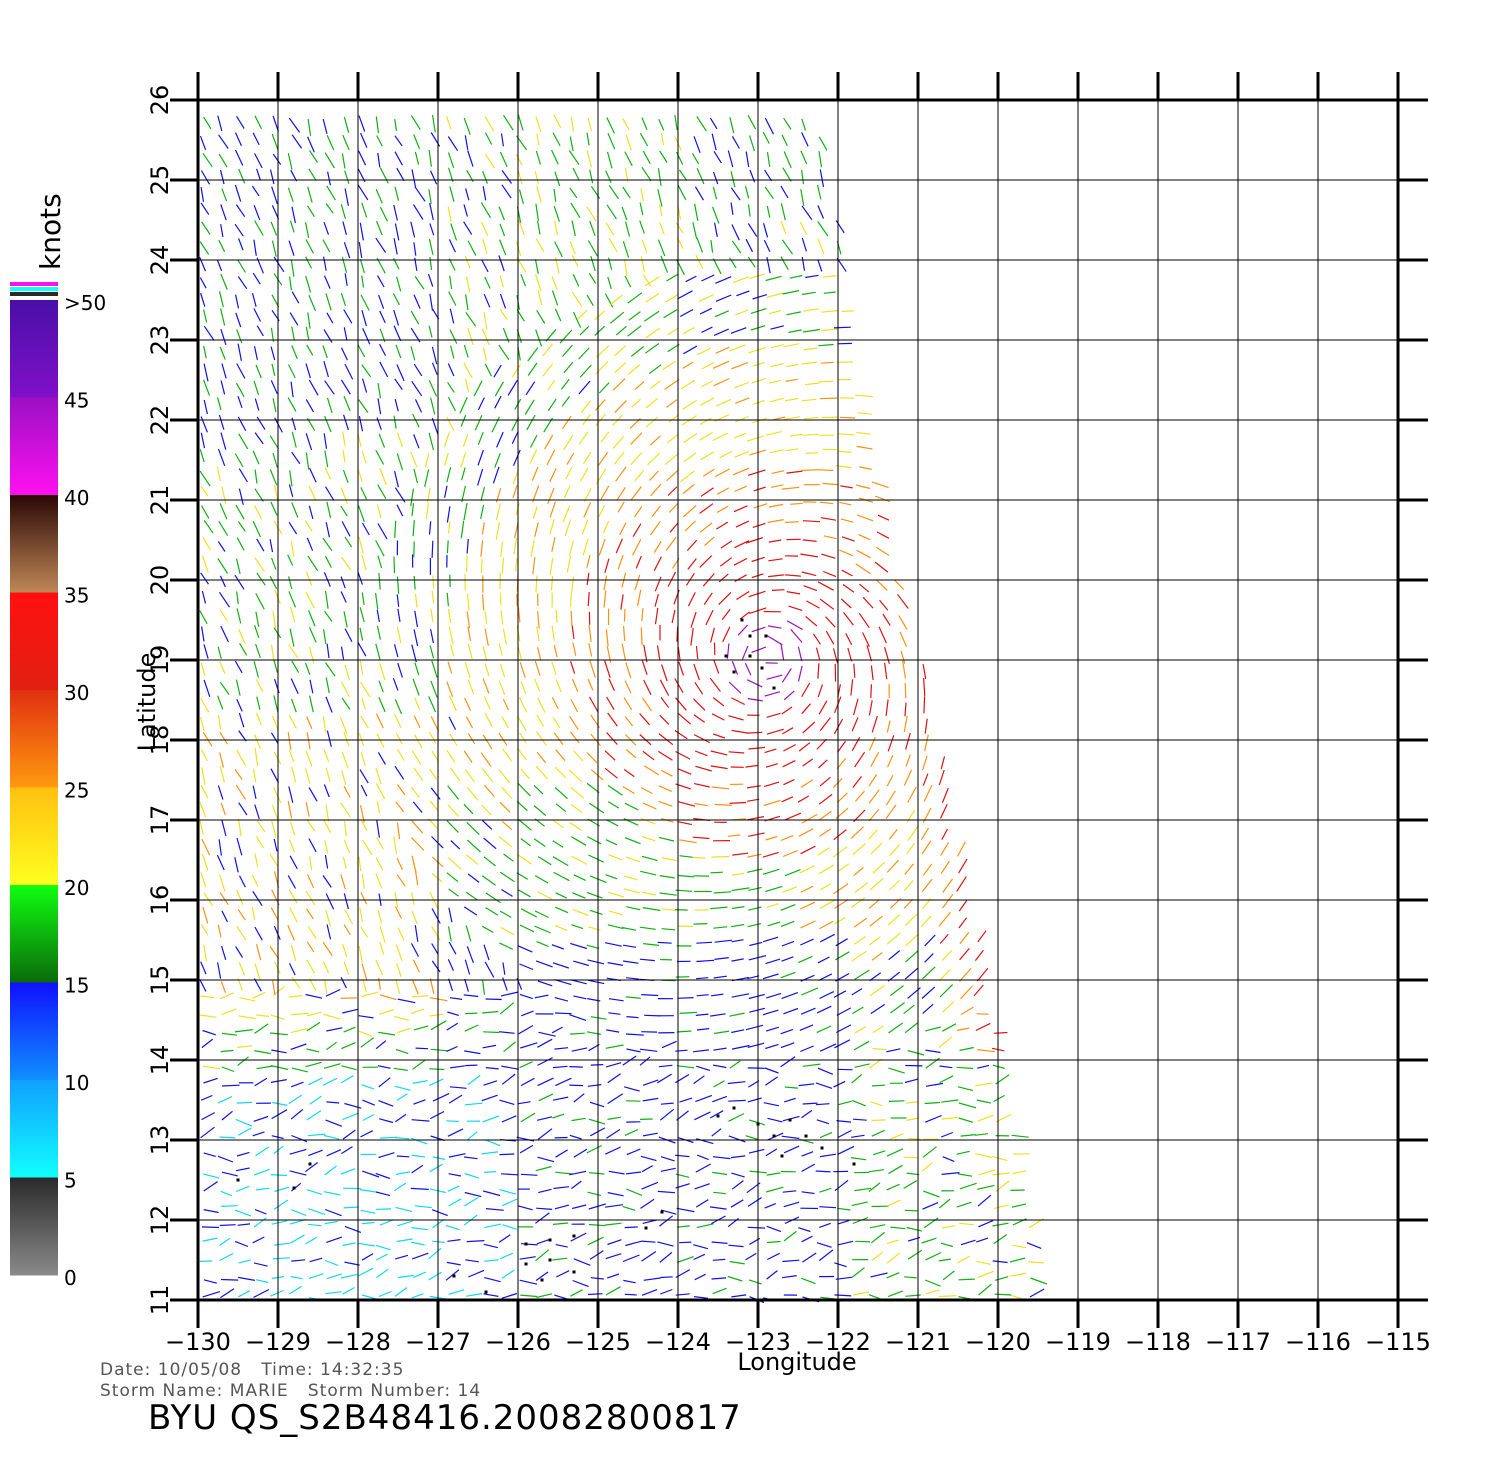  I want to click on x-tick-label: −120, so click(998, 1342).